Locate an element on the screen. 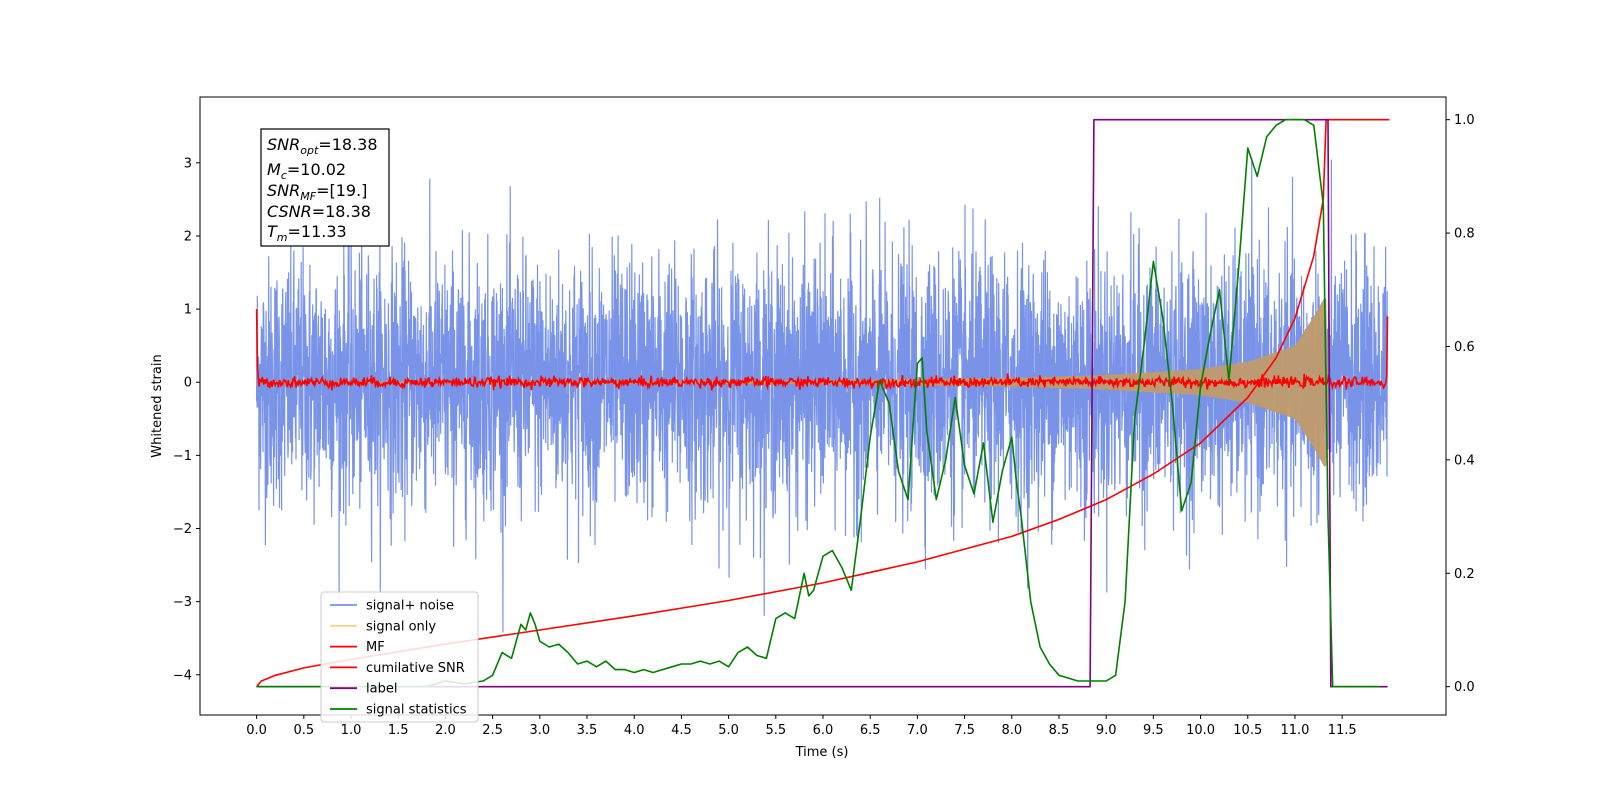 This screenshot has height=800, width=1600. x-tick-label: 3.5 is located at coordinates (587, 730).